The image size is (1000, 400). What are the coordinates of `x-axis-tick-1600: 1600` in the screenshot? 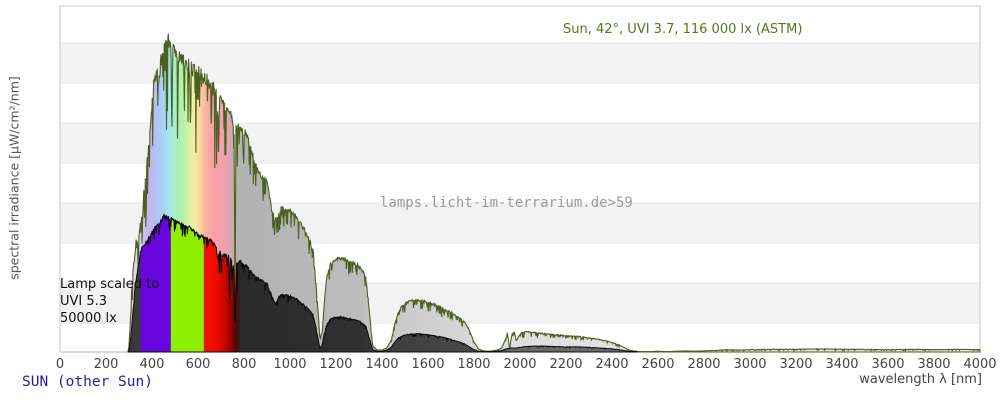 It's located at (428, 364).